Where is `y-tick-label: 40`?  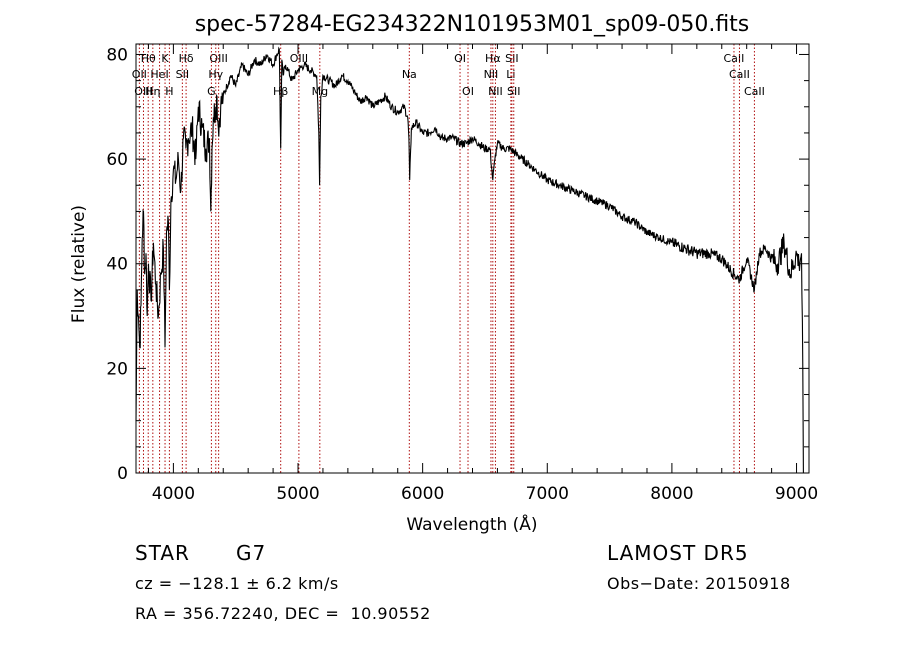 y-tick-label: 40 is located at coordinates (117, 265).